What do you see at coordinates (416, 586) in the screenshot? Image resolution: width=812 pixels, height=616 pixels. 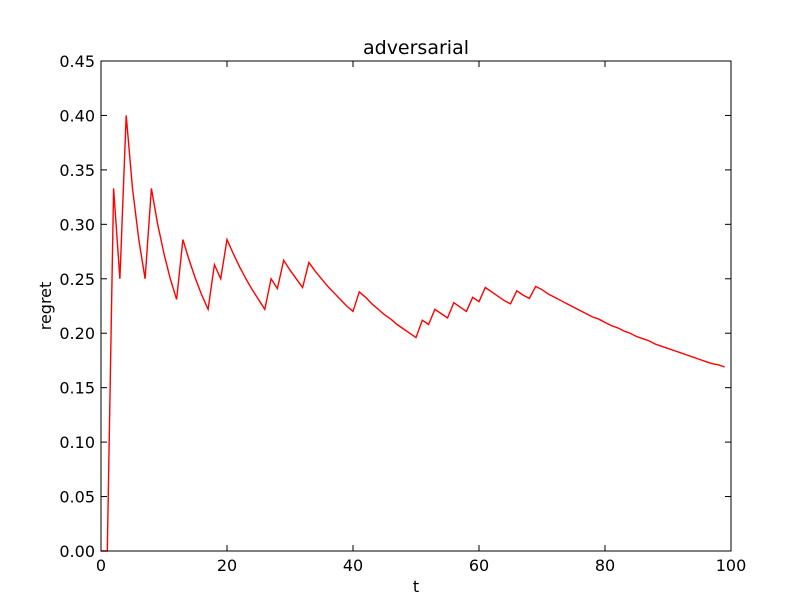 I see `x-axis-label: t` at bounding box center [416, 586].